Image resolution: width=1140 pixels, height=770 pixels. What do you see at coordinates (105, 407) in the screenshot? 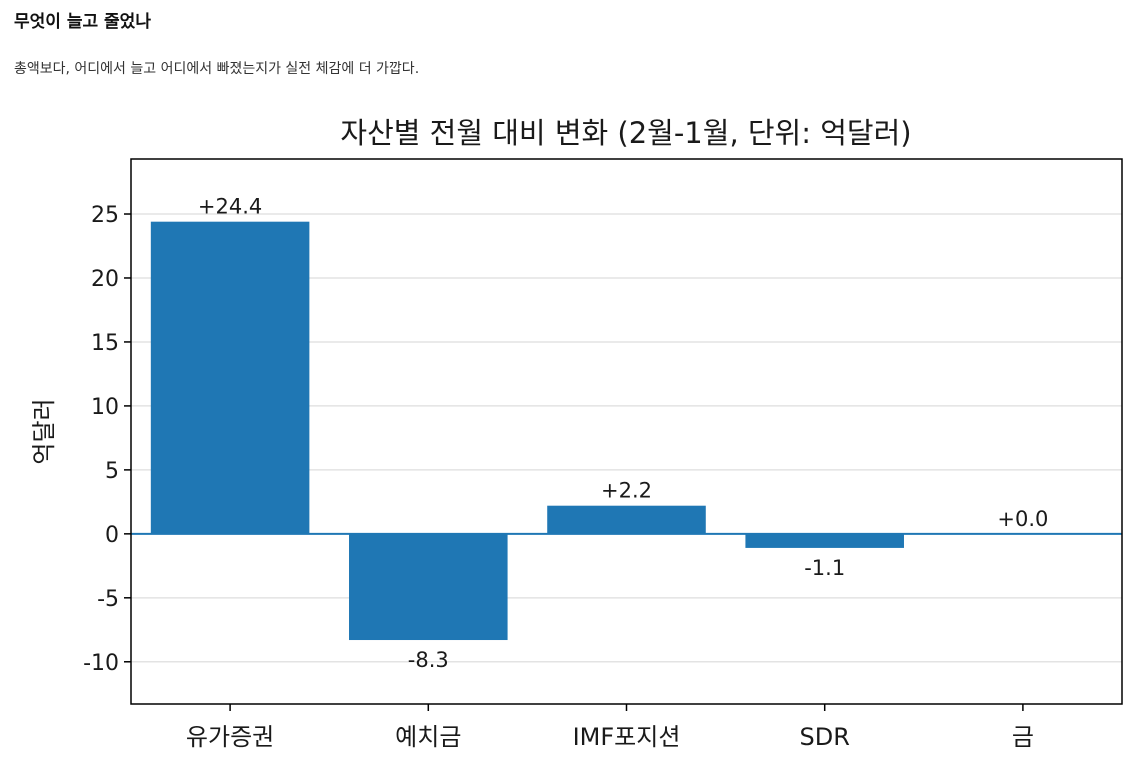
I see `y-tick-label: 10` at bounding box center [105, 407].